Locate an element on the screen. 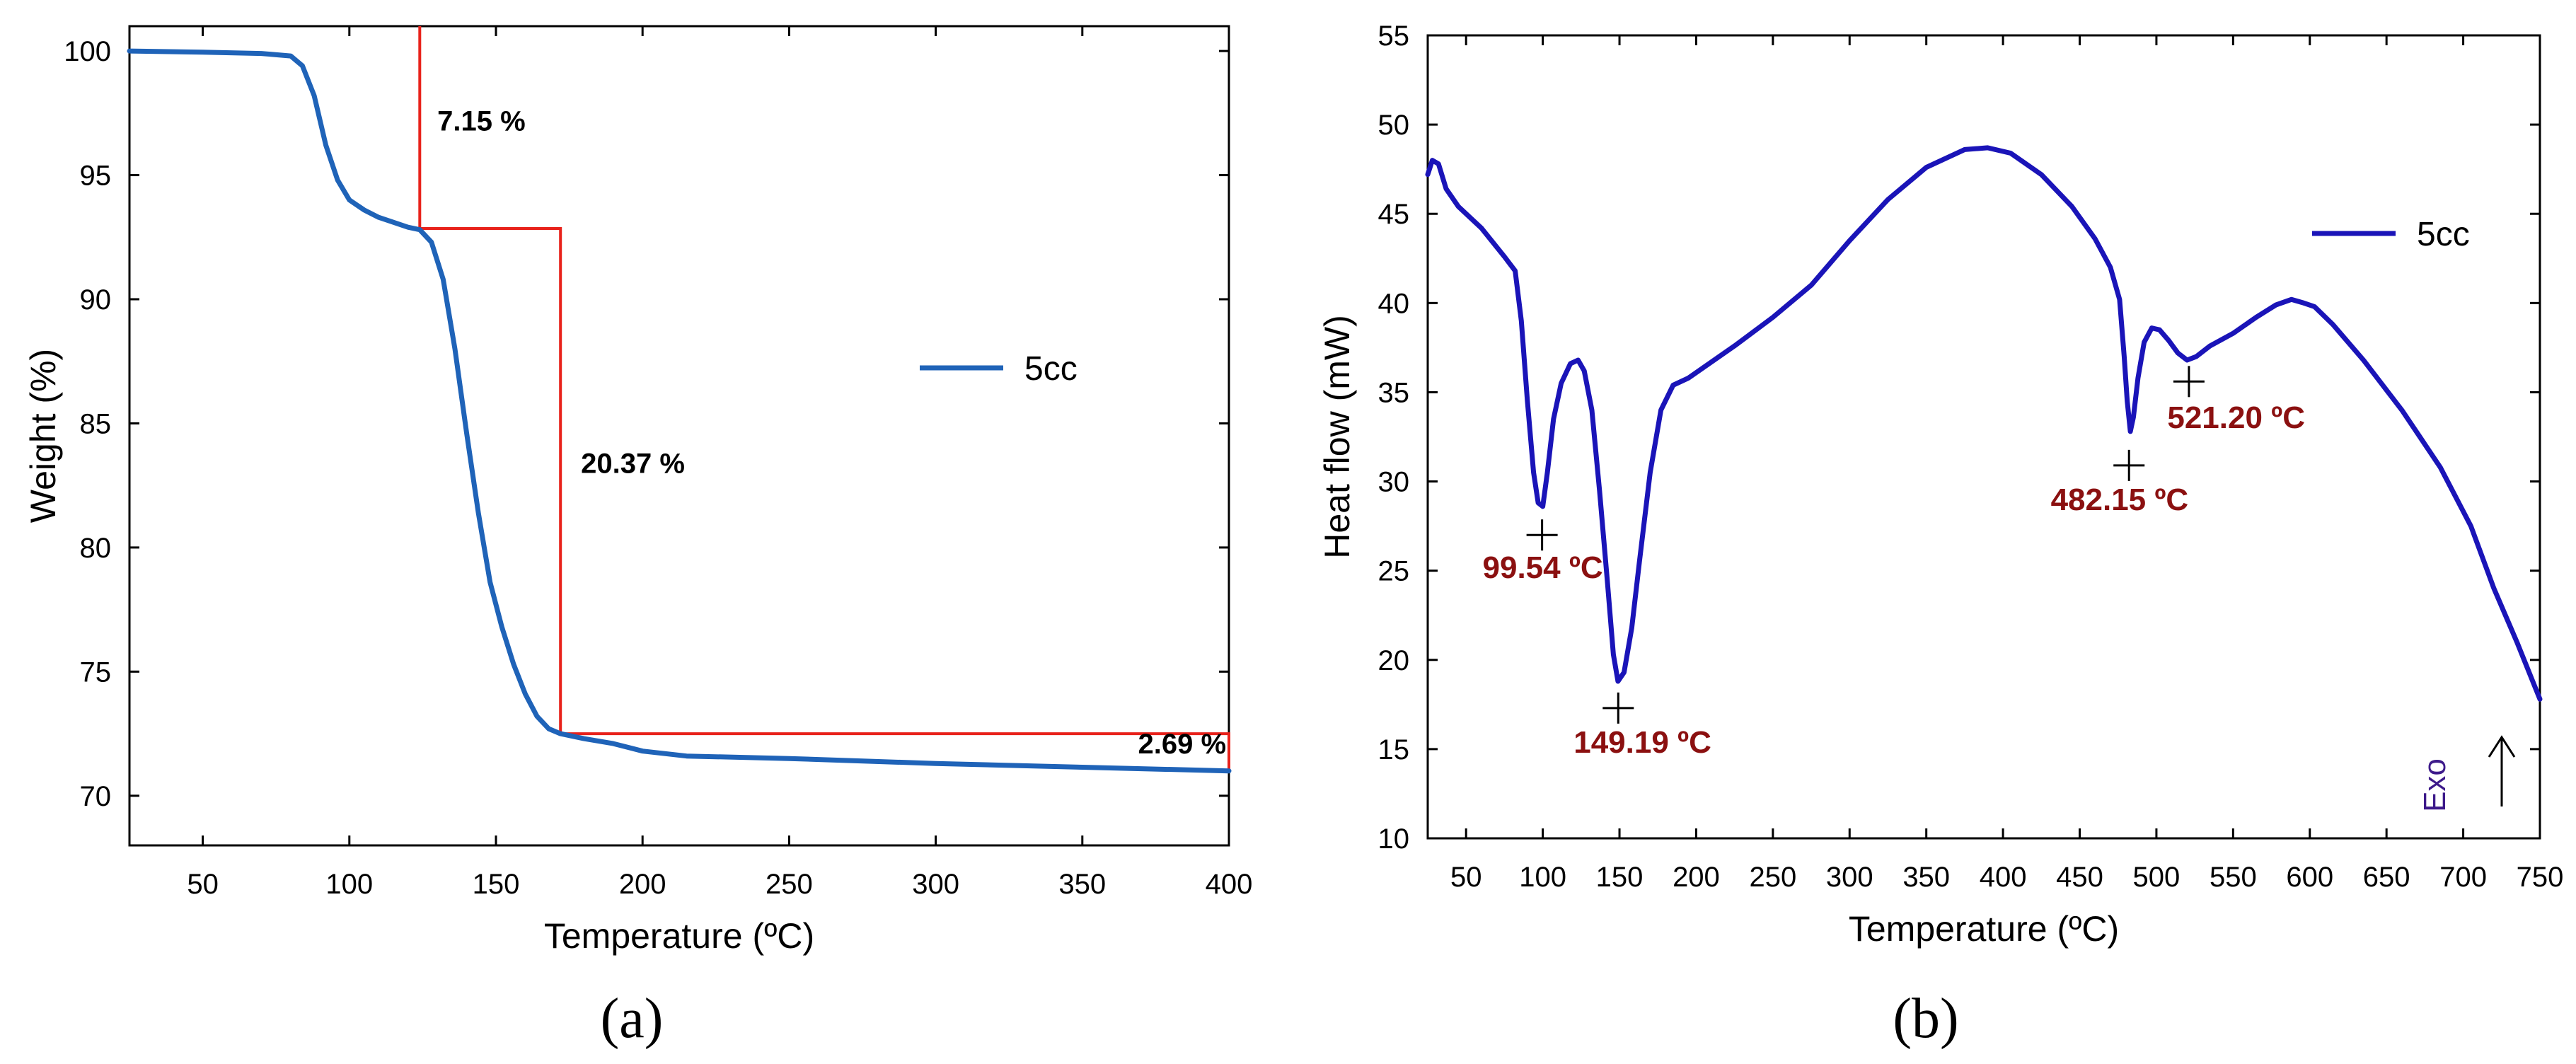  y-tick-label: 100 is located at coordinates (87, 51).